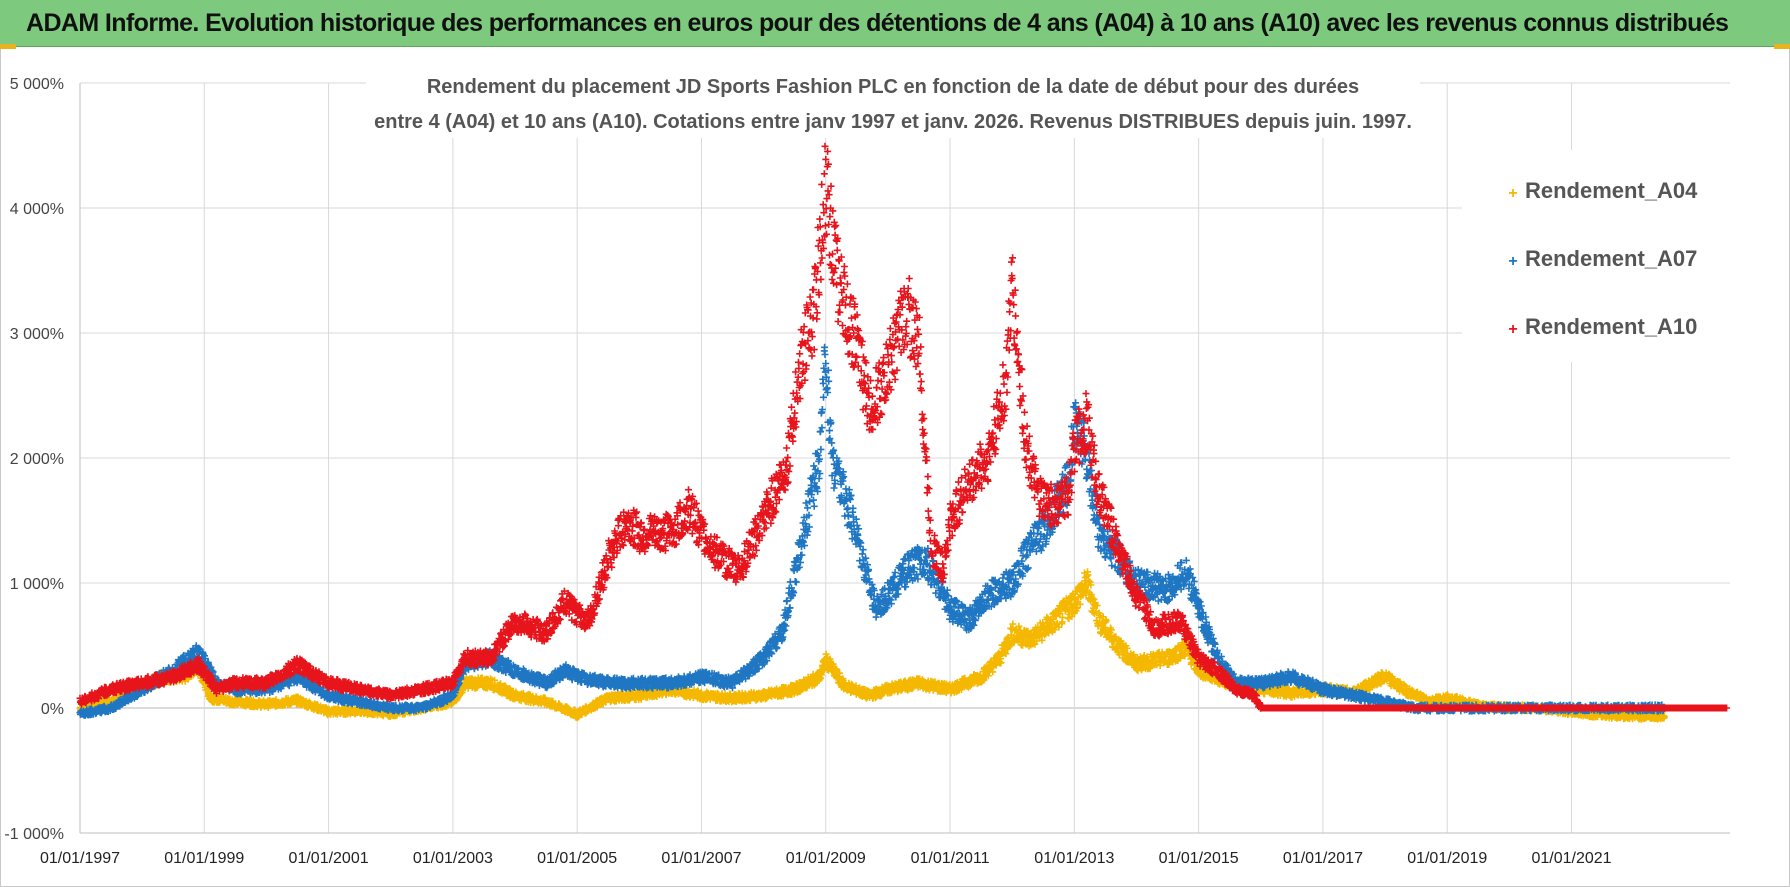  Describe the element at coordinates (1782, 46) in the screenshot. I see `banner-corner-right` at that location.